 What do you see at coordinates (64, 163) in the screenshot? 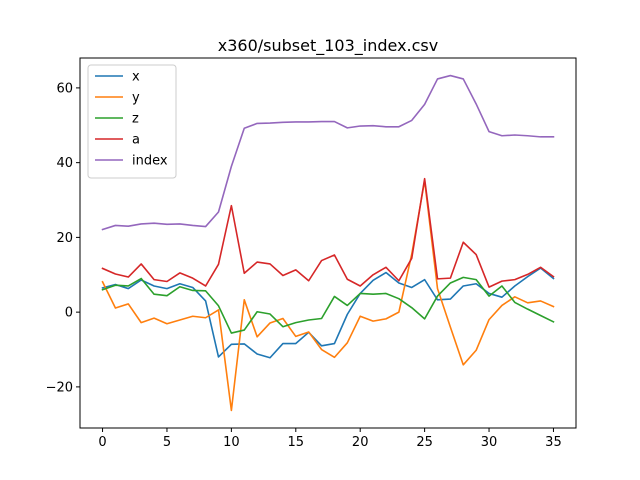
I see `y-tick-label: 40` at bounding box center [64, 163].